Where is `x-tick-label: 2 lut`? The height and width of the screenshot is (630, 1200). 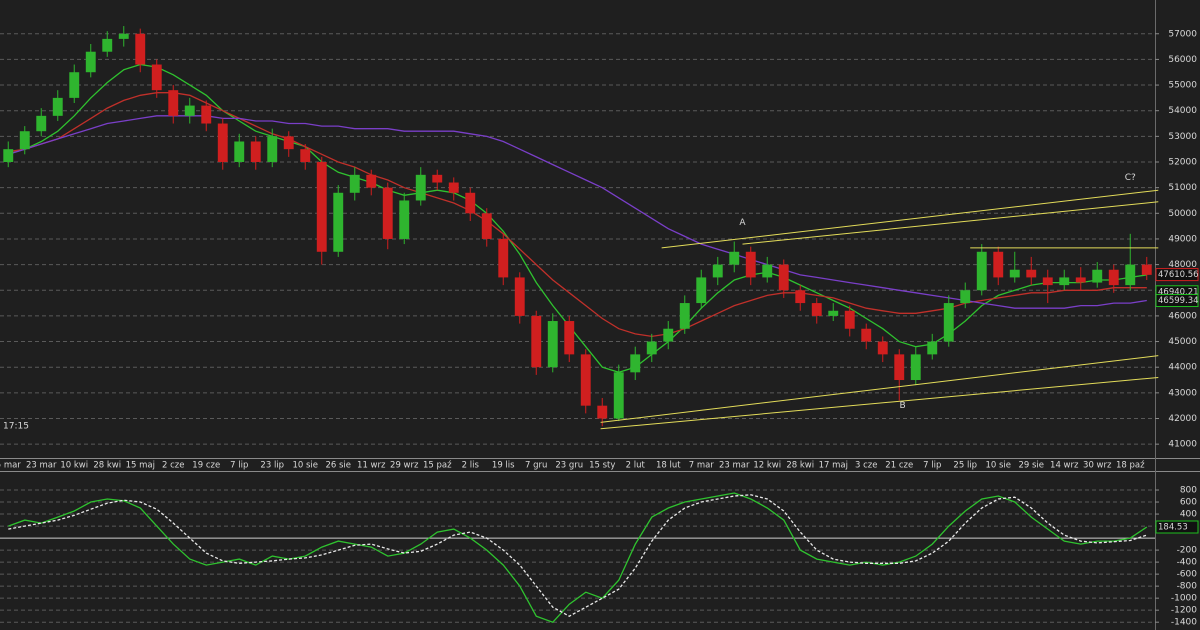
x-tick-label: 2 lut is located at coordinates (636, 466).